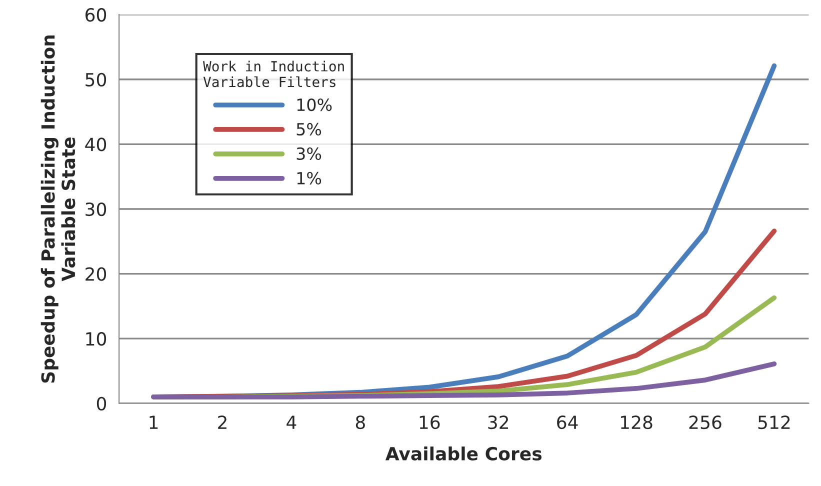 This screenshot has height=486, width=821. What do you see at coordinates (154, 422) in the screenshot?
I see `x-tick-label: 1` at bounding box center [154, 422].